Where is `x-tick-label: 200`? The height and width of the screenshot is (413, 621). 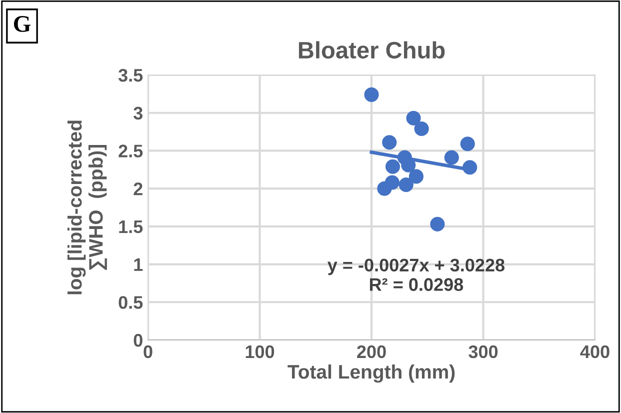 x-tick-label: 200 is located at coordinates (371, 351).